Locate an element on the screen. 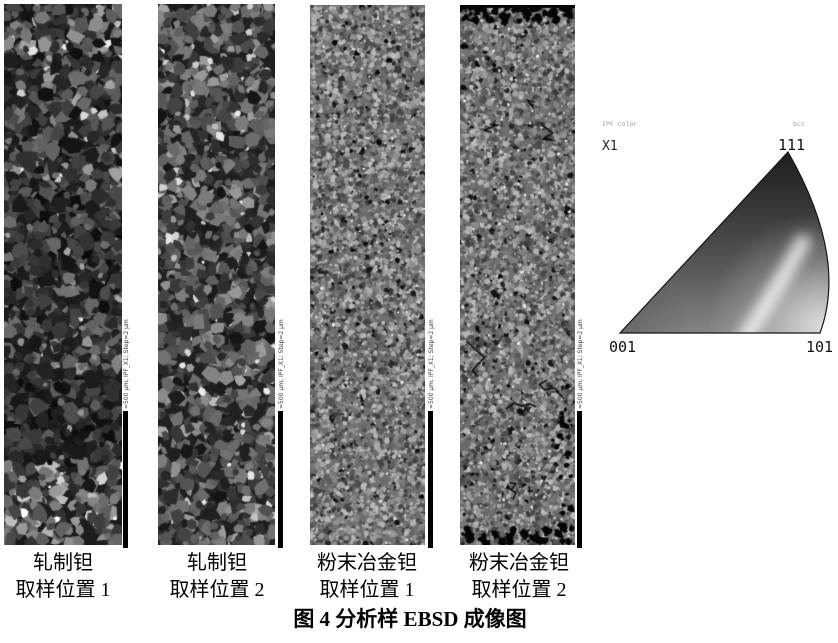  ebsd-map-pm-pos1-texture is located at coordinates (367, 275).